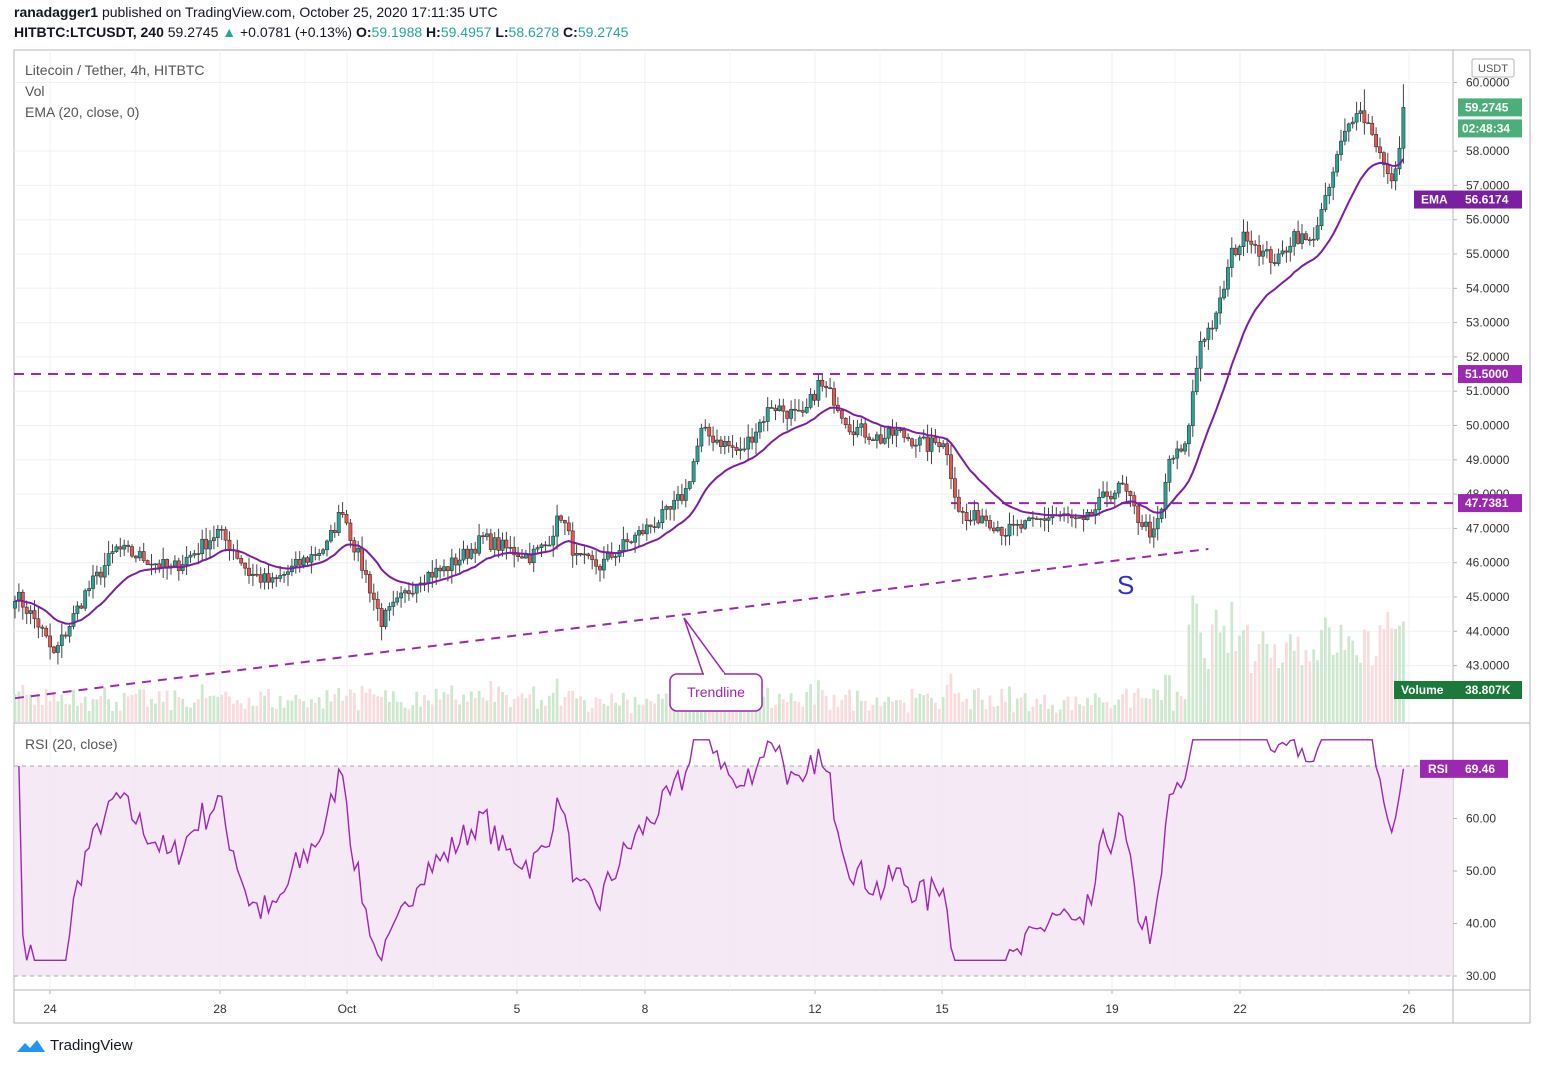 The height and width of the screenshot is (1067, 1548). I want to click on rsi-tag-value: 69.46, so click(1480, 769).